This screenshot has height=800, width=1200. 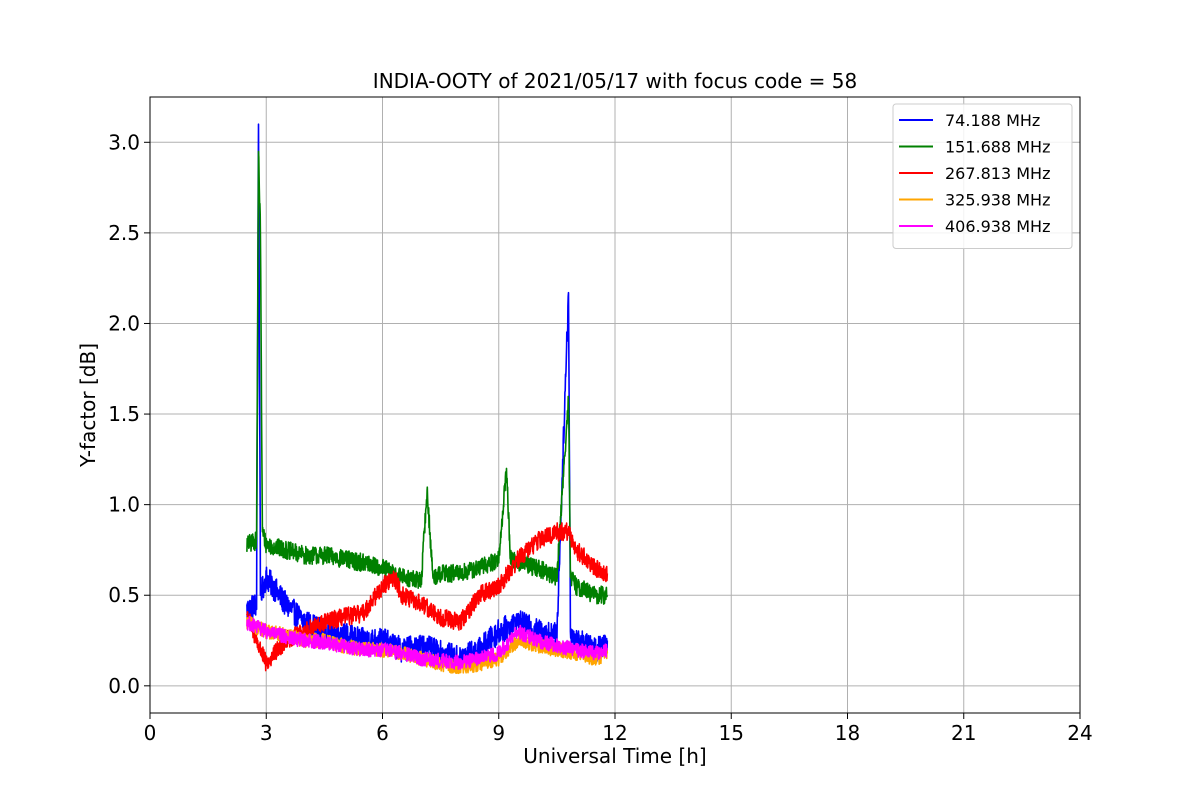 I want to click on x-axis-label: Universal Time [h], so click(x=614, y=756).